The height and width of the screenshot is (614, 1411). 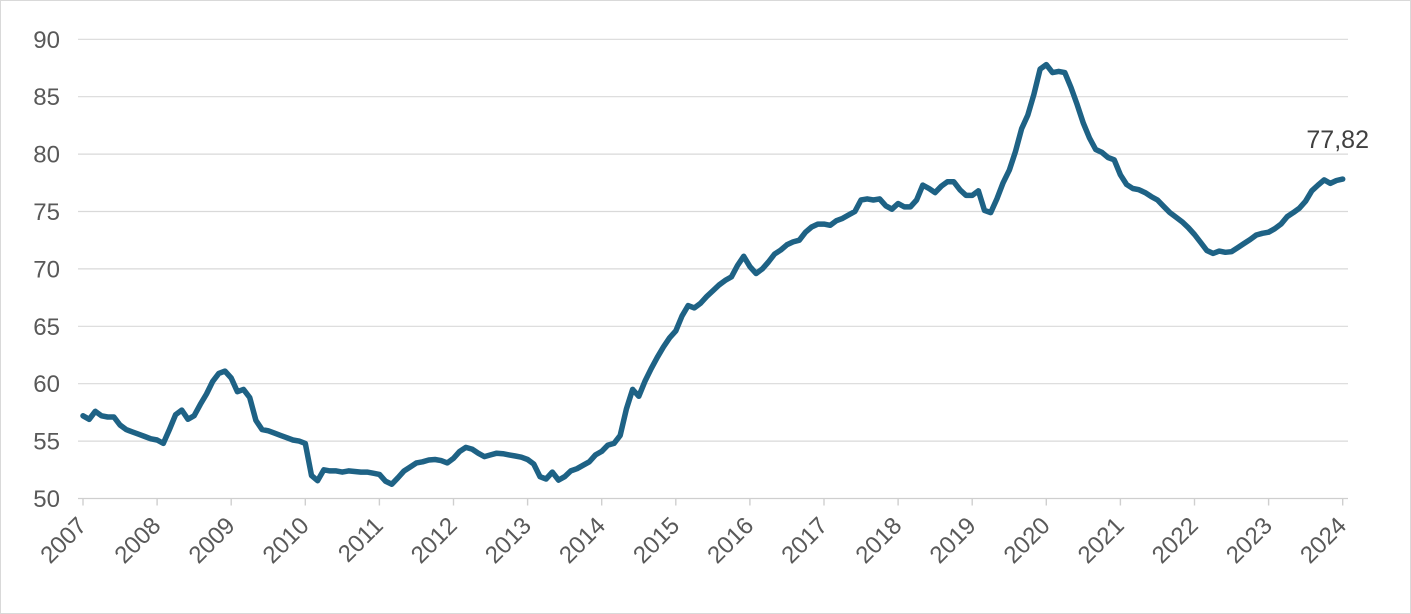 I want to click on x-tick-label-2011: 2011, so click(x=361, y=540).